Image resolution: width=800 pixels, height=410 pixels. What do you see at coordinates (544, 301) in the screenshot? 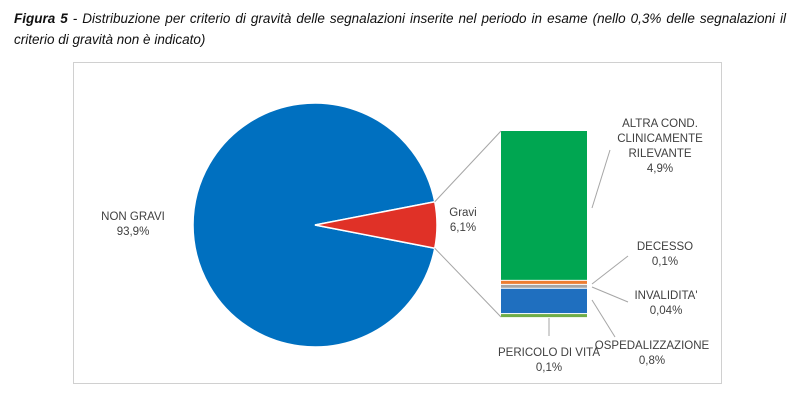
I see `bar-segment-ospedalizzazione` at bounding box center [544, 301].